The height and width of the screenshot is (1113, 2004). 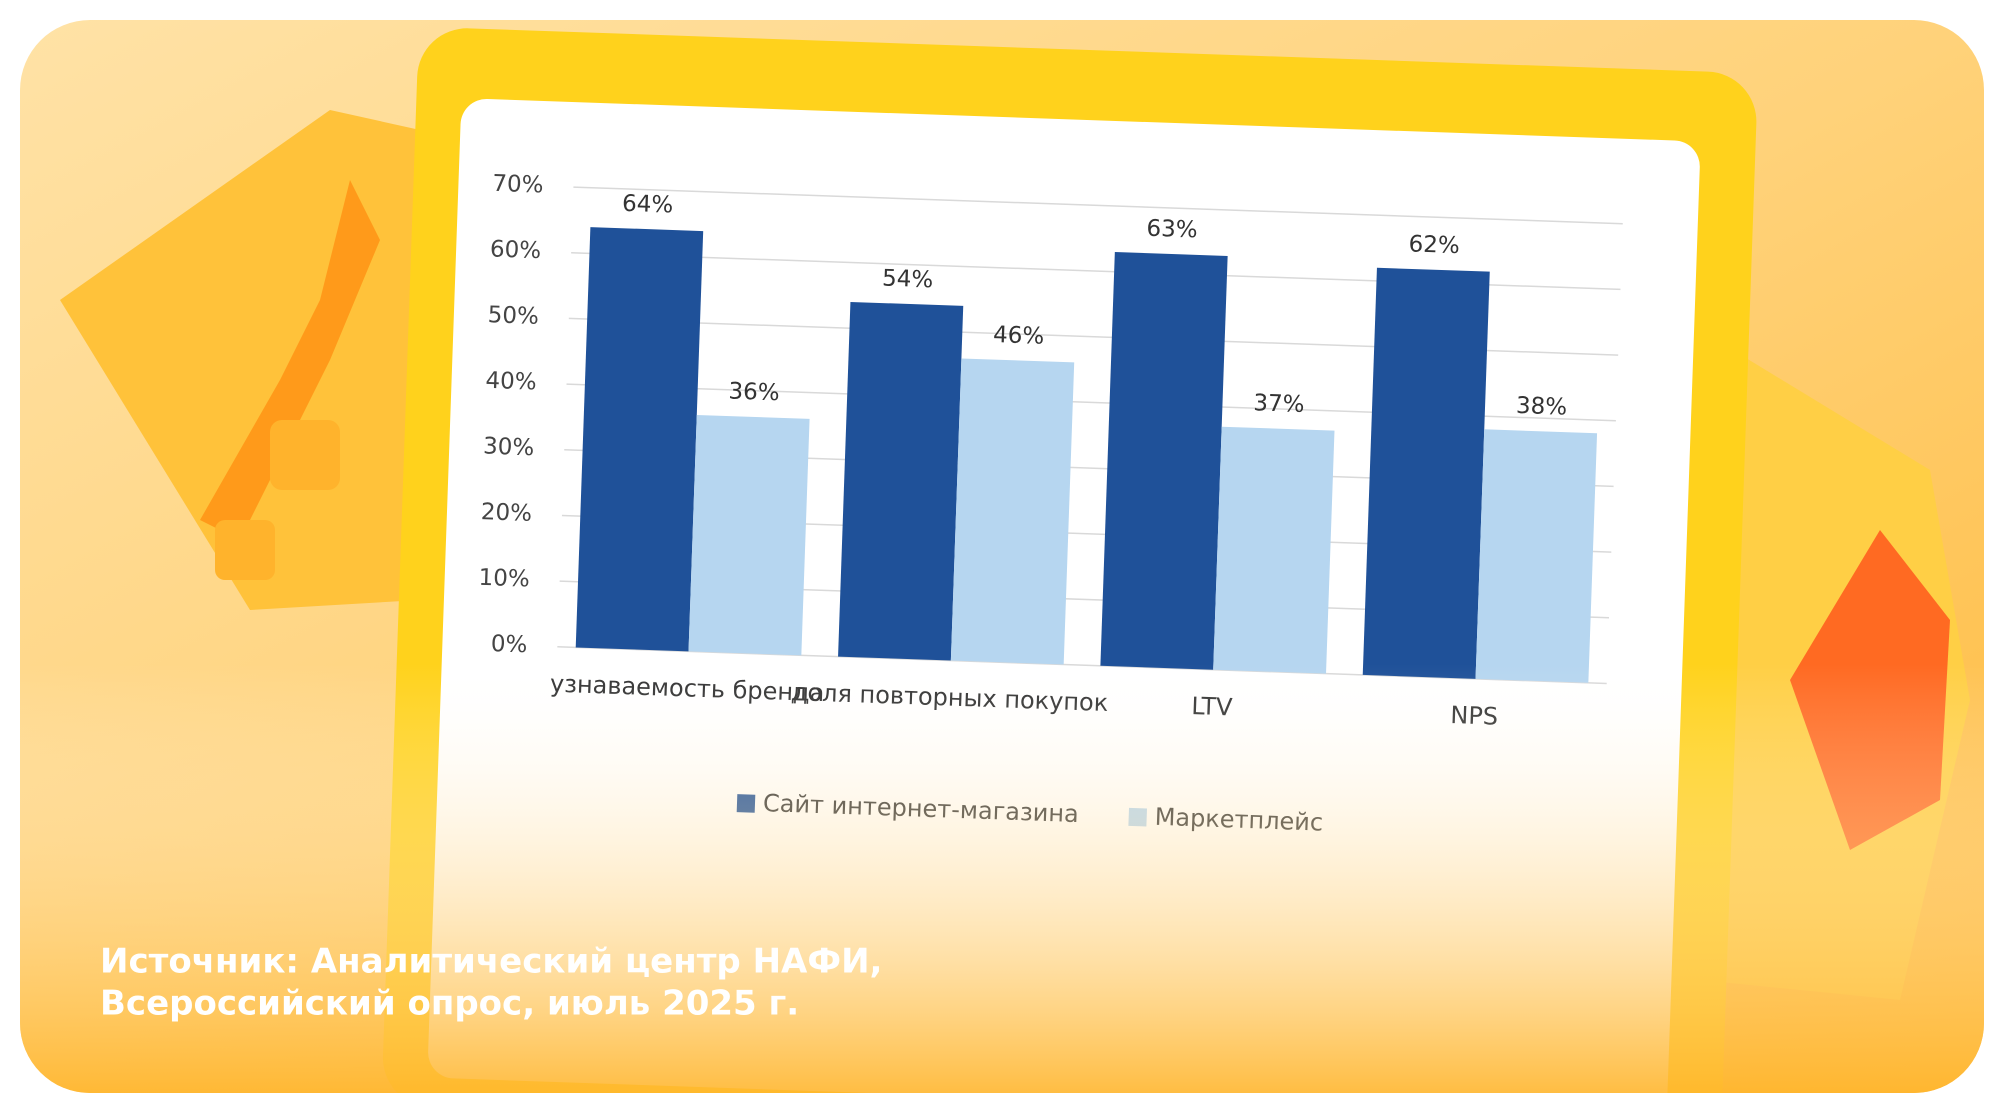 I want to click on caption-line: Всероссийский опрос, июль 2025 г., so click(x=449, y=1004).